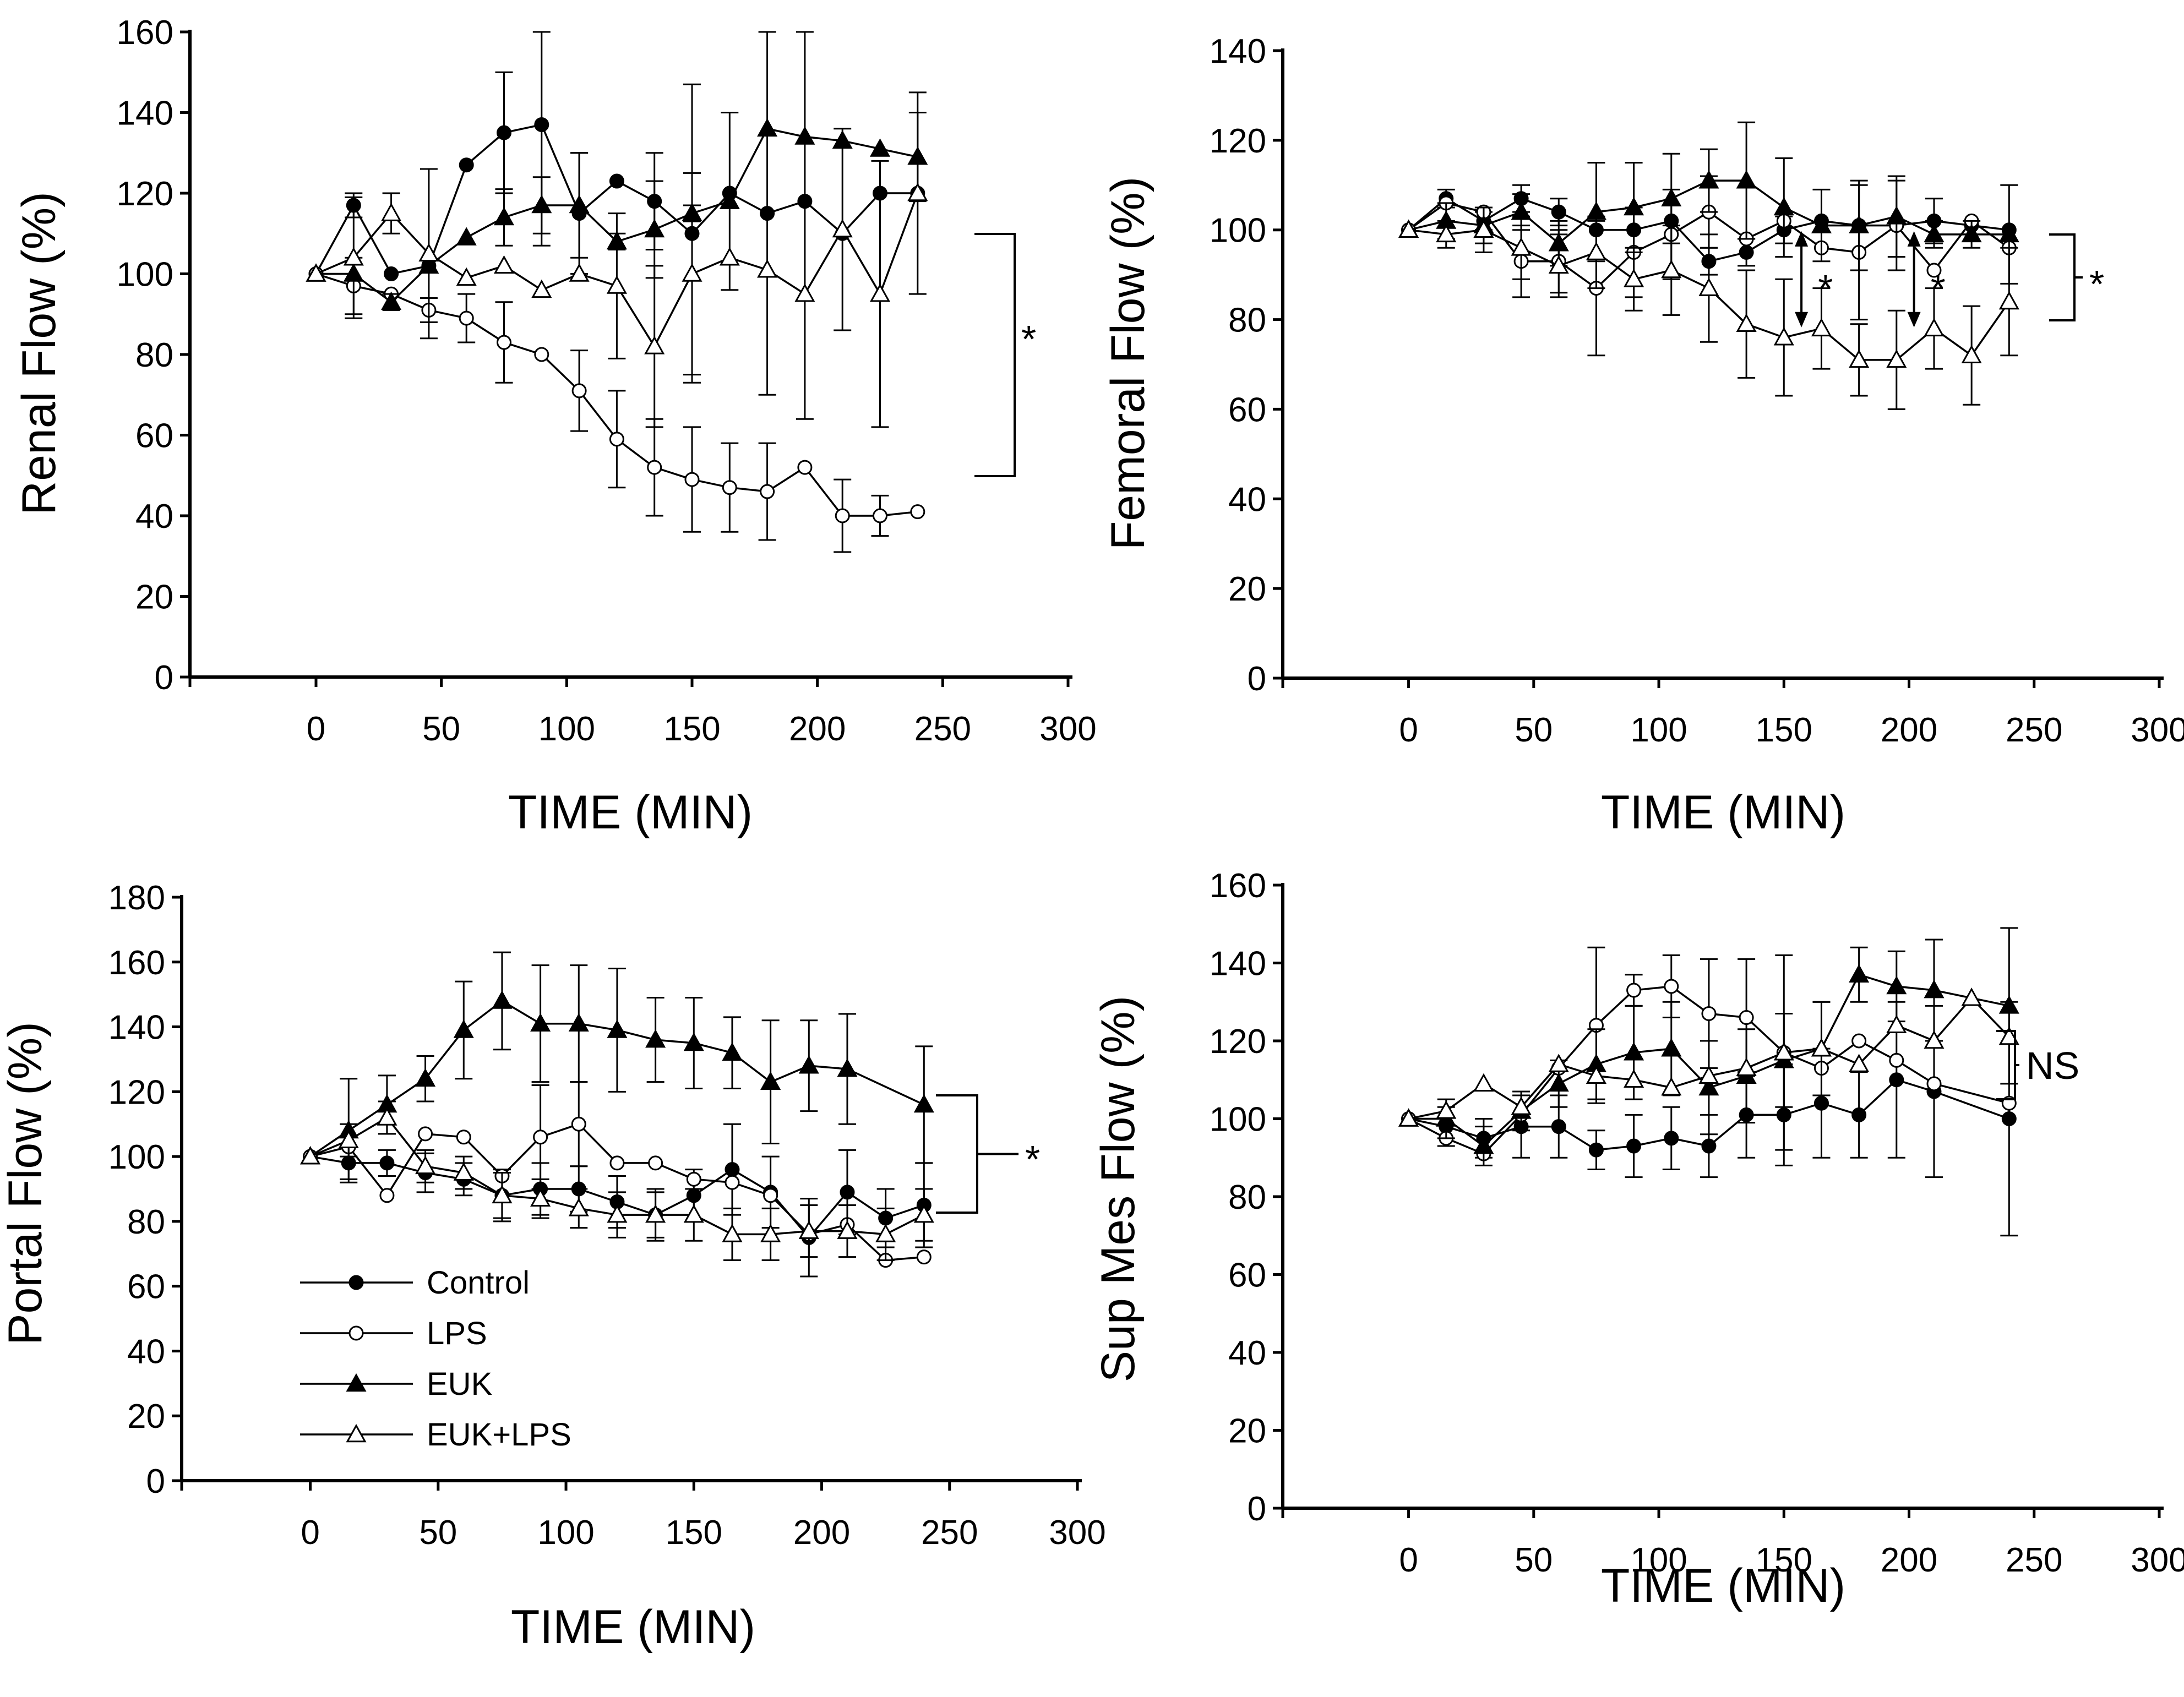 This screenshot has width=2184, height=1697. I want to click on y-tick-label: 160, so click(145, 33).